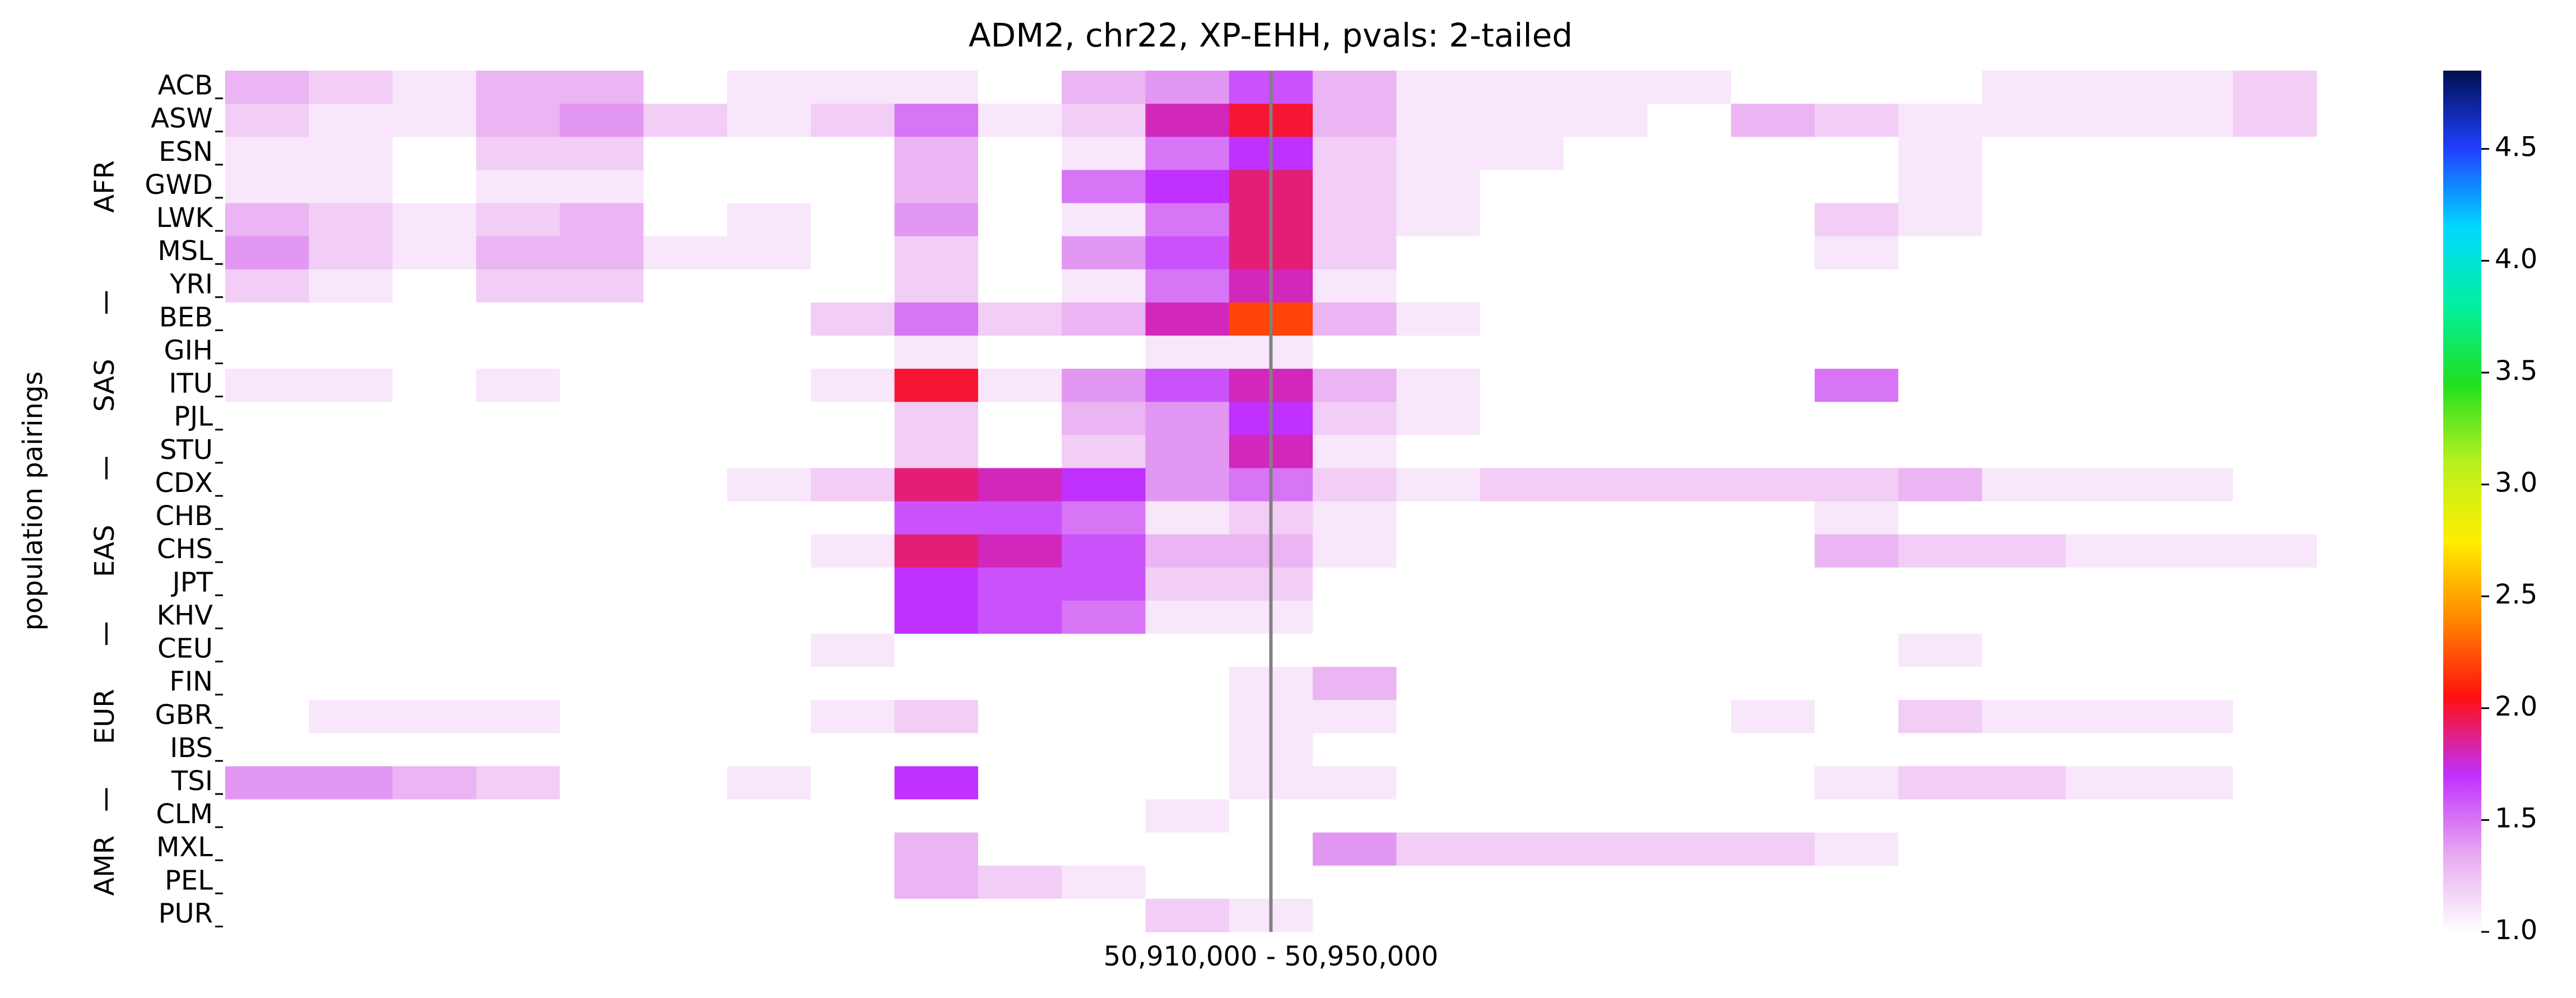 The width and height of the screenshot is (2576, 998). Describe the element at coordinates (185, 218) in the screenshot. I see `y-tick-label: LWK` at that location.